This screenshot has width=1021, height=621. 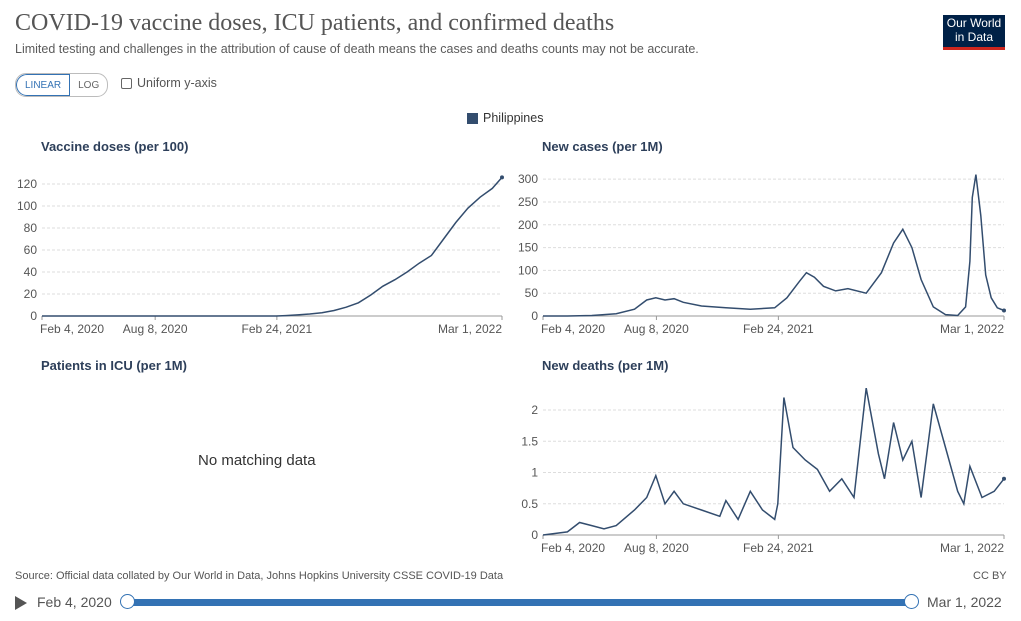 I want to click on timeline: Feb 4, 2020 Mar 1, 2022, so click(x=515, y=603).